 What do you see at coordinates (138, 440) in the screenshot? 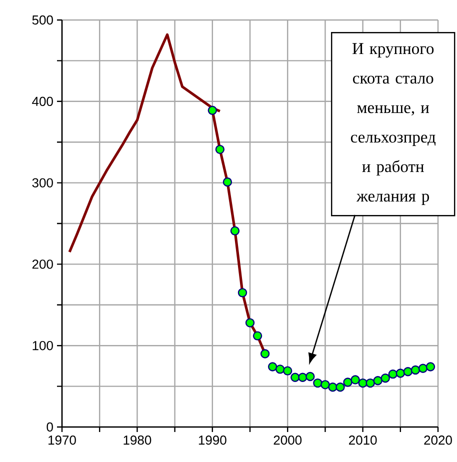
I see `x-tick-label: 1980` at bounding box center [138, 440].